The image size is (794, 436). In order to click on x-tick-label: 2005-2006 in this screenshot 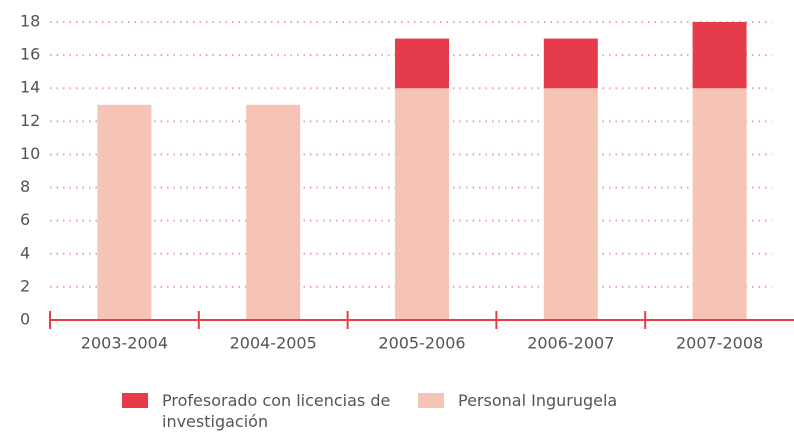, I will do `click(421, 343)`.